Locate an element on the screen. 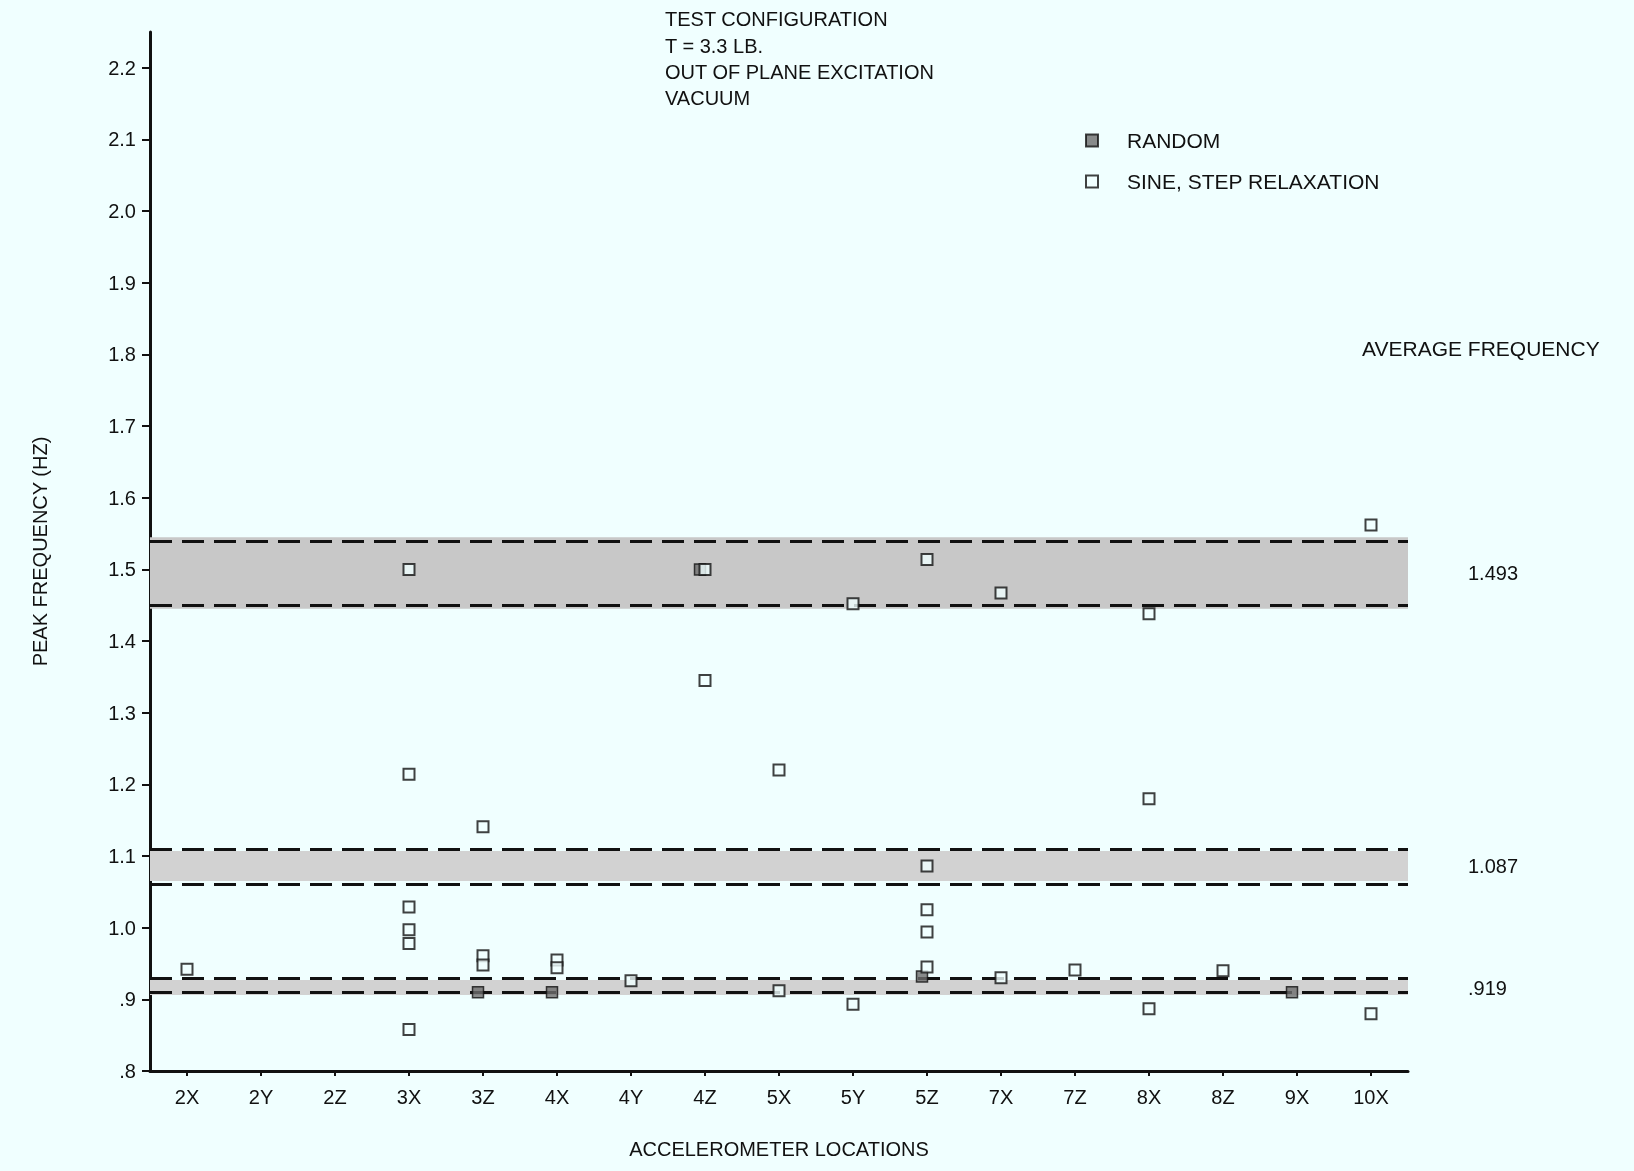 The image size is (1634, 1171). x-tick-label: 8X is located at coordinates (1149, 1097).